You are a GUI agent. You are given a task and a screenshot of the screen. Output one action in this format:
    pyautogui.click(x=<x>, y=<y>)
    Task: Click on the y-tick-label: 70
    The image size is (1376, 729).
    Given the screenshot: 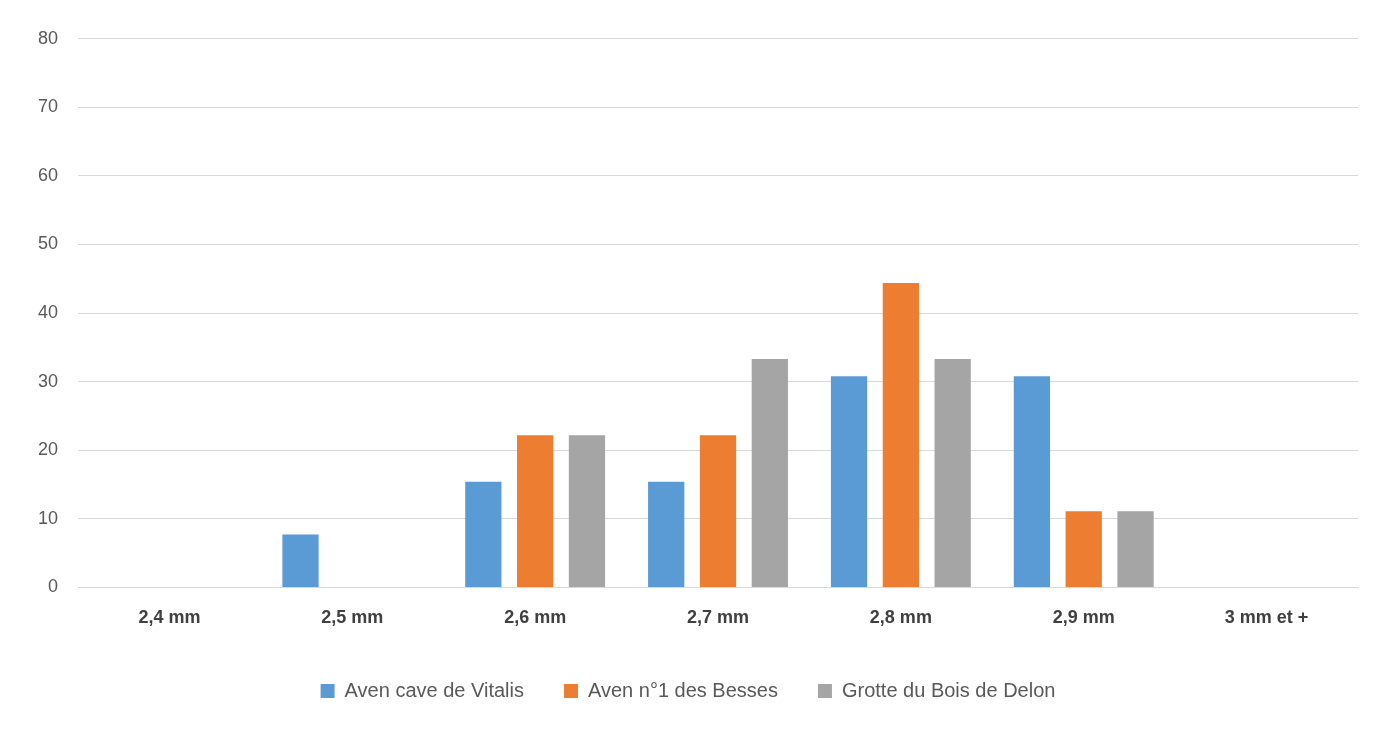 What is the action you would take?
    pyautogui.click(x=48, y=106)
    